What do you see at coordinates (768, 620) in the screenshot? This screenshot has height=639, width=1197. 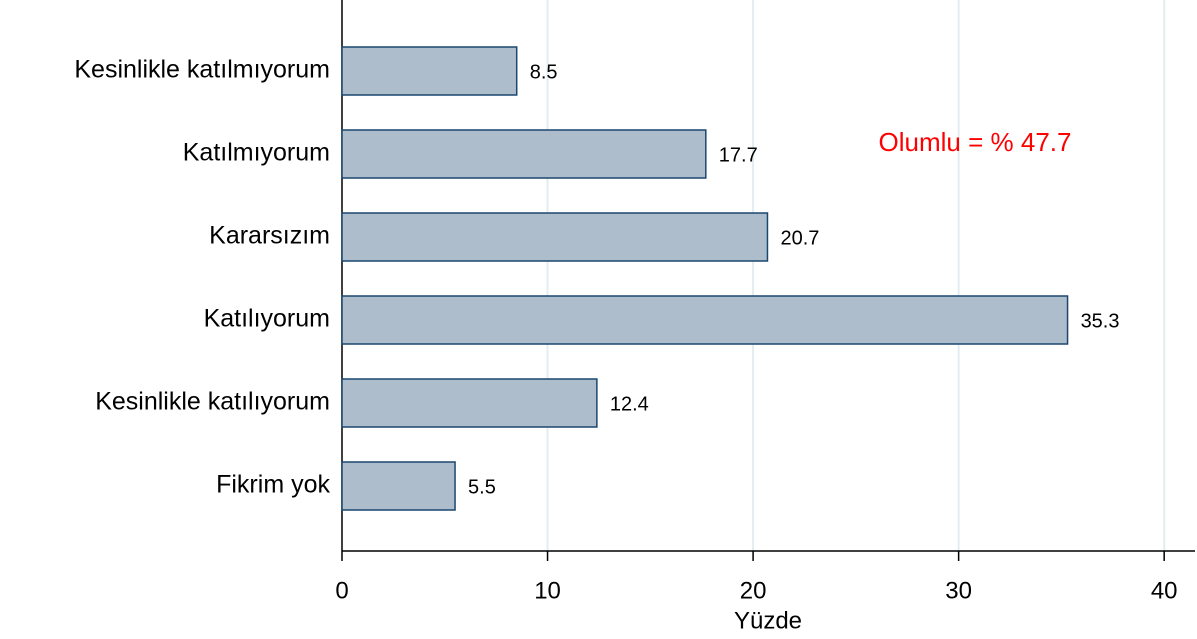 I see `x-axis-label: Yüzde` at bounding box center [768, 620].